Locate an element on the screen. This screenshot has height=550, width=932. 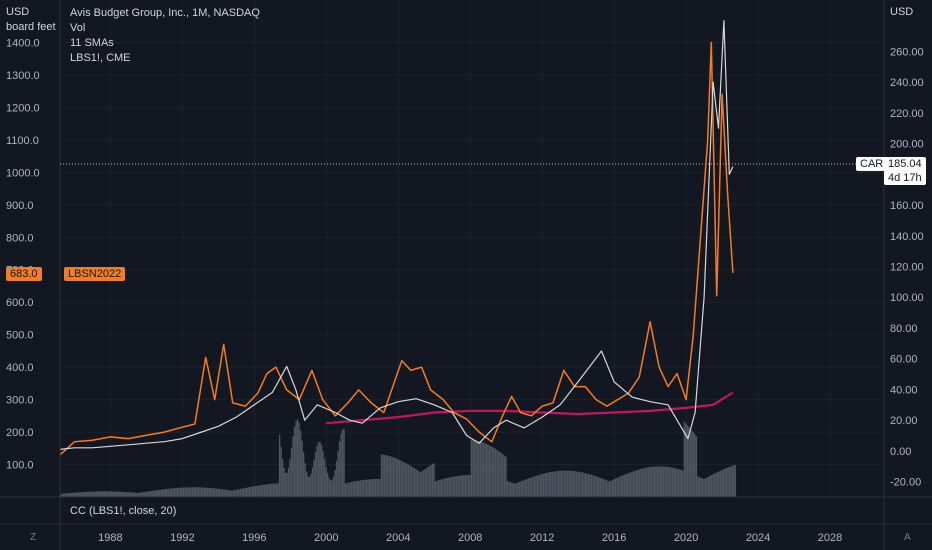
left-tick-label: 1400.0 is located at coordinates (23, 43).